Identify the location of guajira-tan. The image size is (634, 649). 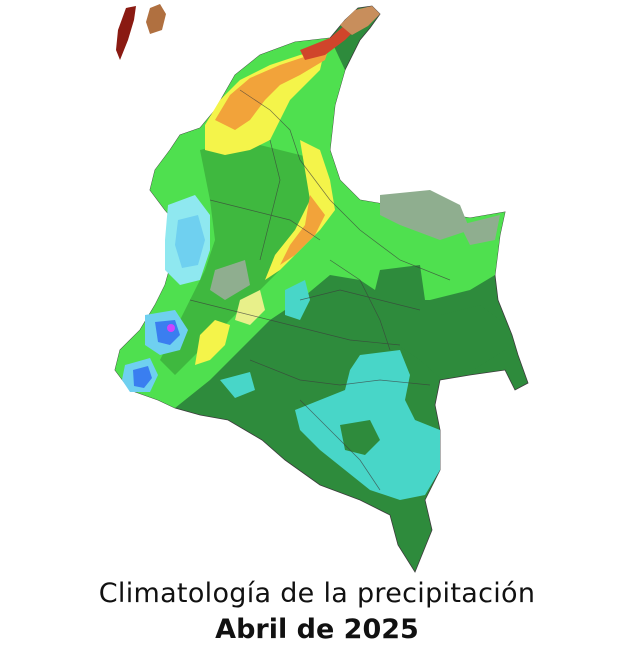
(360, 20).